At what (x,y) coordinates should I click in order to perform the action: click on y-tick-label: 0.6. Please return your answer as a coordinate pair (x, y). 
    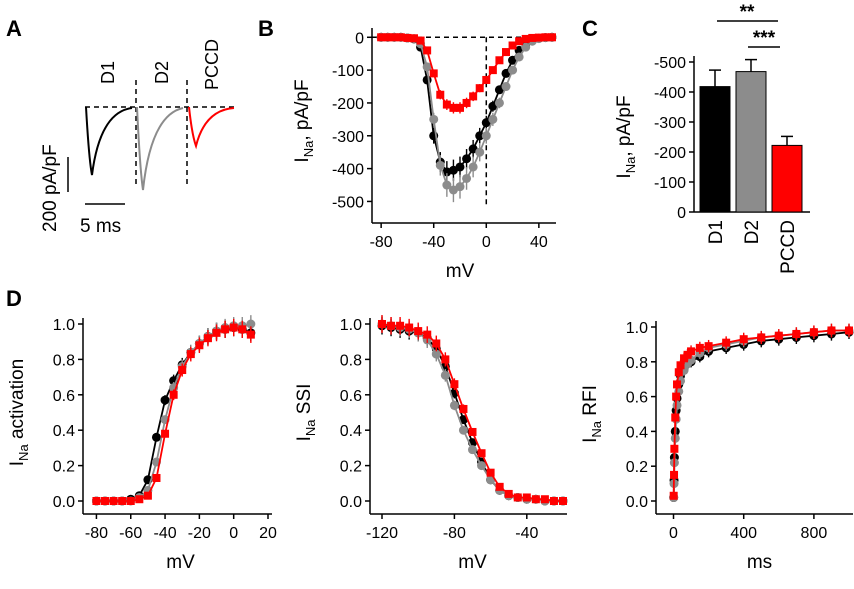
    Looking at the image, I should click on (637, 398).